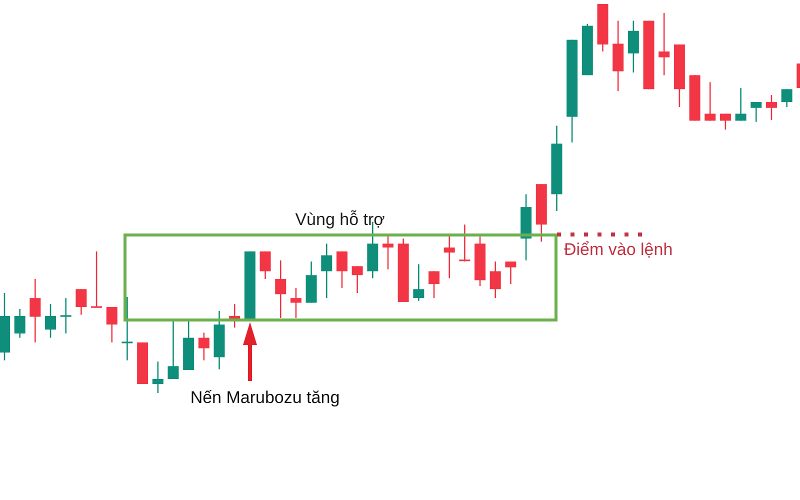 This screenshot has height=500, width=800. Describe the element at coordinates (340, 219) in the screenshot. I see `annotation: Vùng hỗ trợ` at that location.